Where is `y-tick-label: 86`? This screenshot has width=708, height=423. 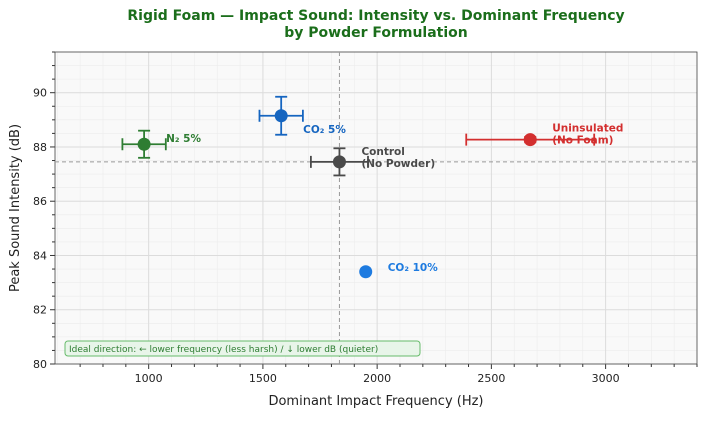
y-tick-label: 86 is located at coordinates (40, 201).